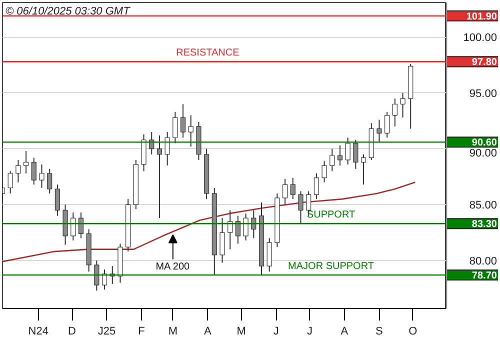 The height and width of the screenshot is (350, 500). What do you see at coordinates (107, 332) in the screenshot?
I see `x-tick-label: J25` at bounding box center [107, 332].